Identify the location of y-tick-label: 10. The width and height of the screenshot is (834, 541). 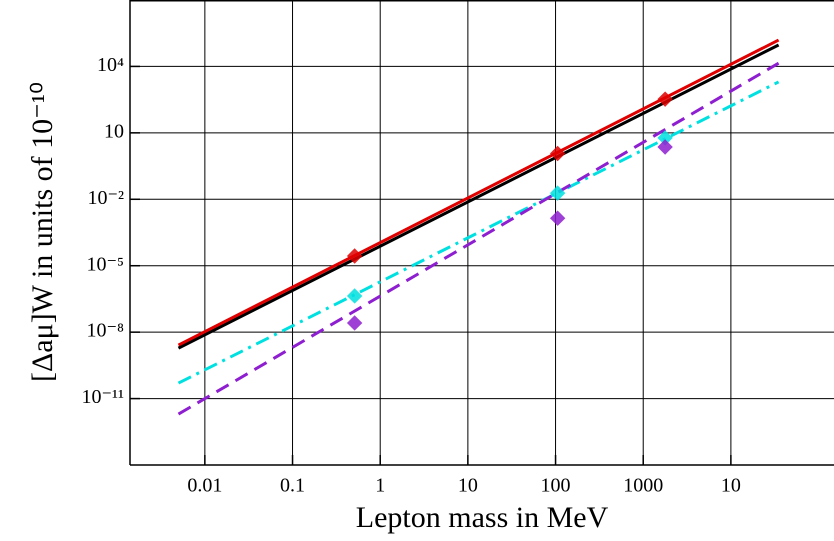
(114, 131).